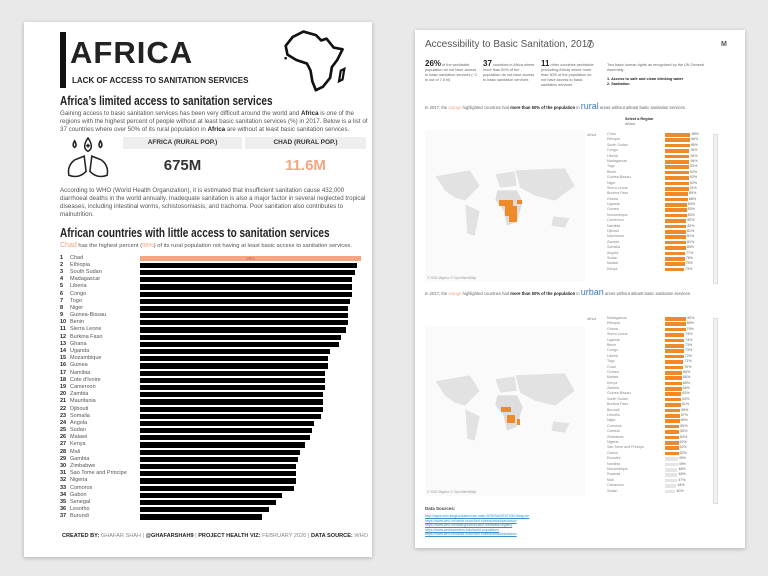  What do you see at coordinates (649, 237) in the screenshot?
I see `list-item: Mauritania 81%` at bounding box center [649, 237].